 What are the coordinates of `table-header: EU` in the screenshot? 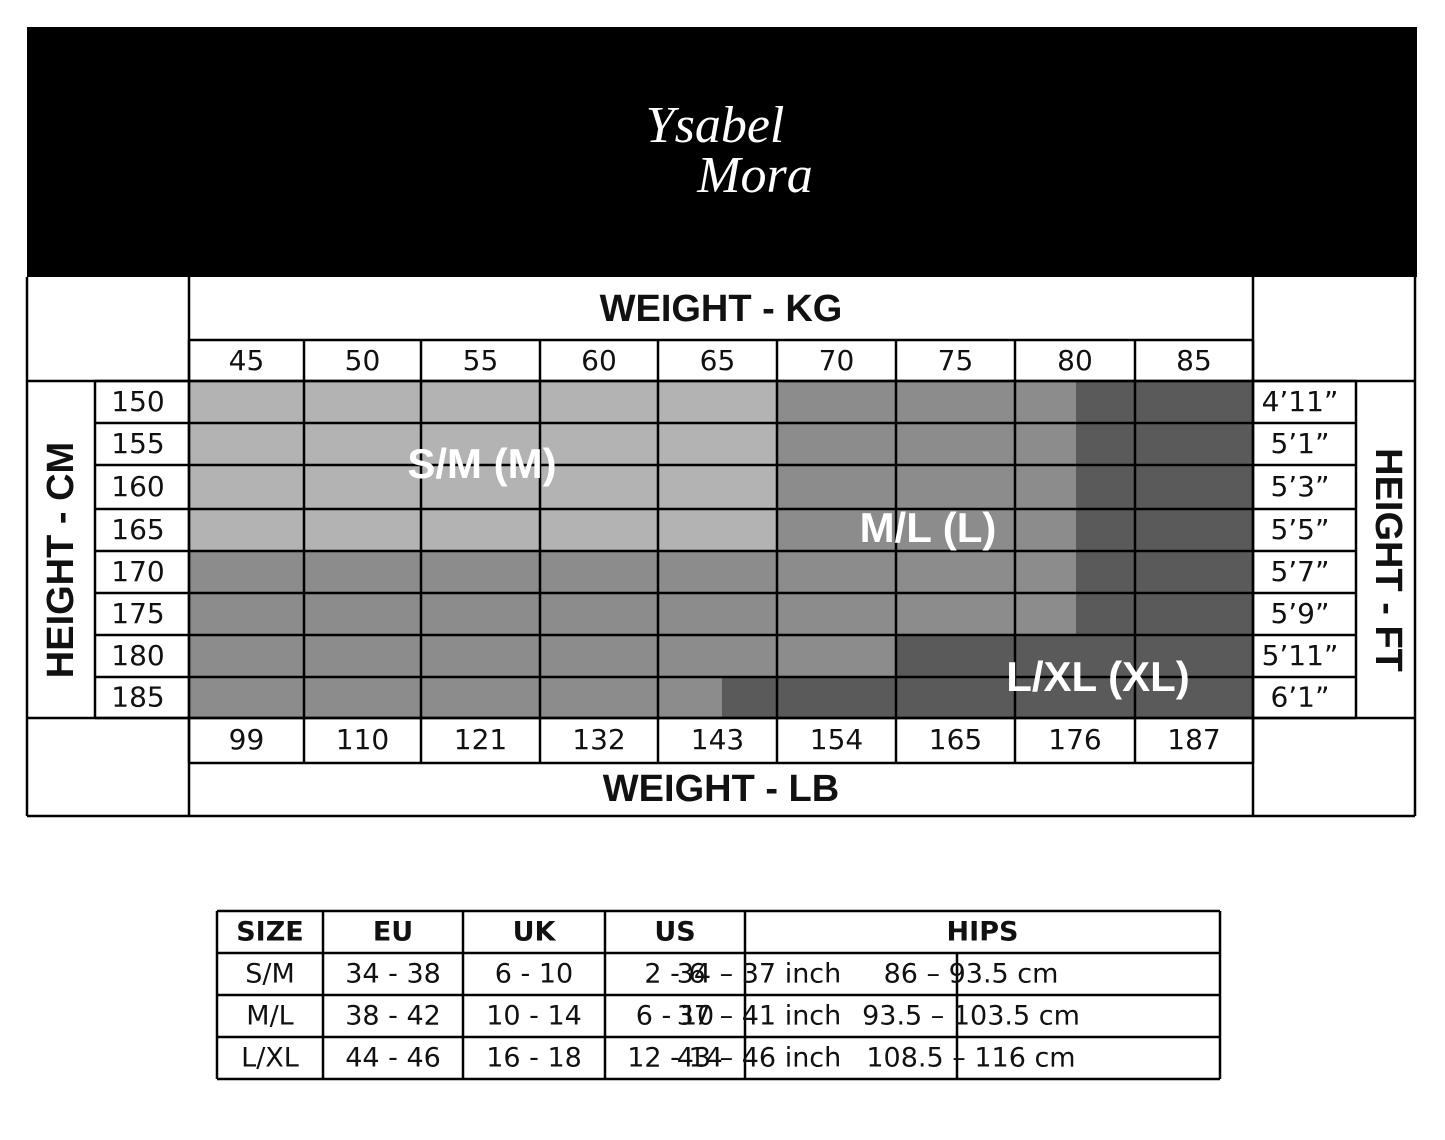 It's located at (393, 932).